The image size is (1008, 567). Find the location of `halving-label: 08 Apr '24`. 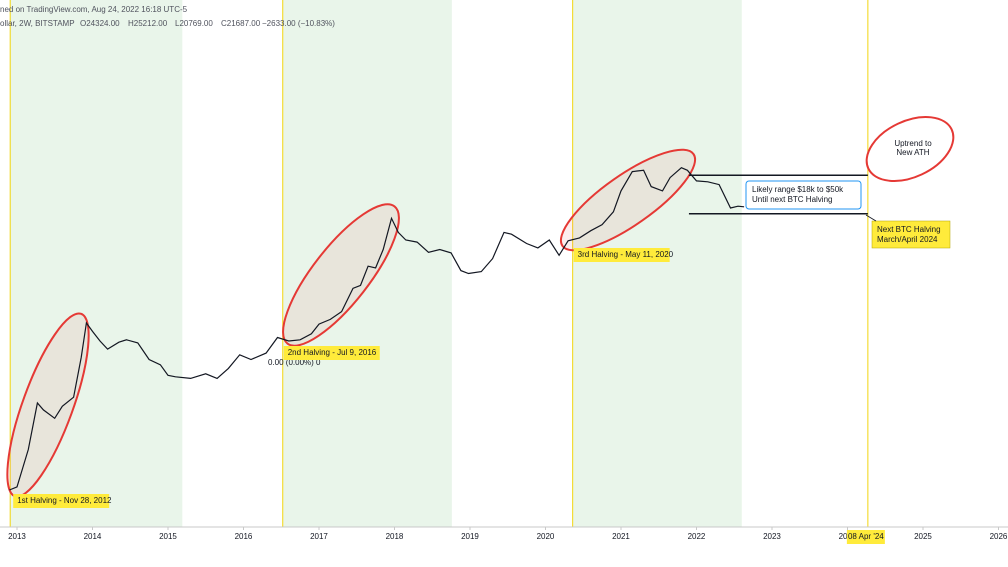

halving-label: 08 Apr '24 is located at coordinates (866, 536).